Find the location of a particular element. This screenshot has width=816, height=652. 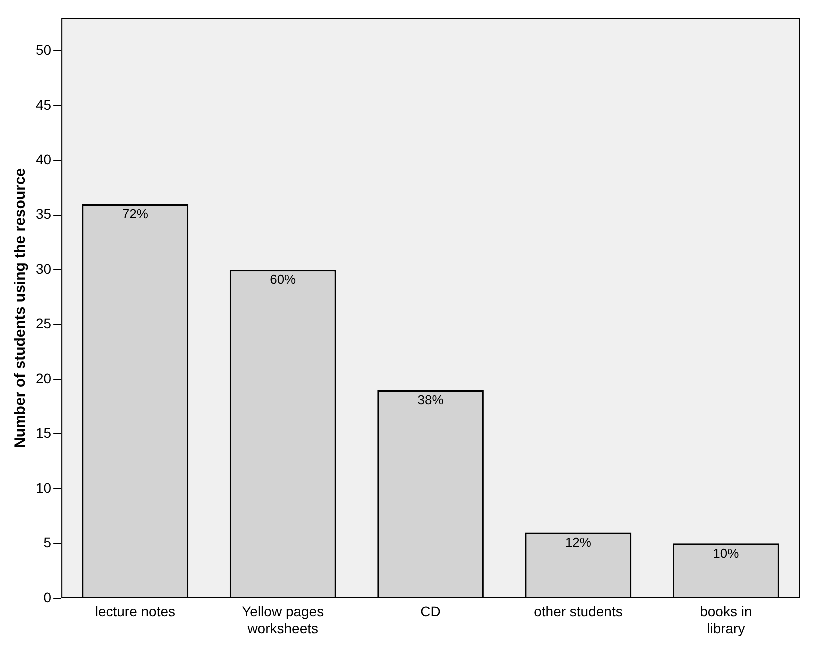

annotation: 72% is located at coordinates (135, 214).